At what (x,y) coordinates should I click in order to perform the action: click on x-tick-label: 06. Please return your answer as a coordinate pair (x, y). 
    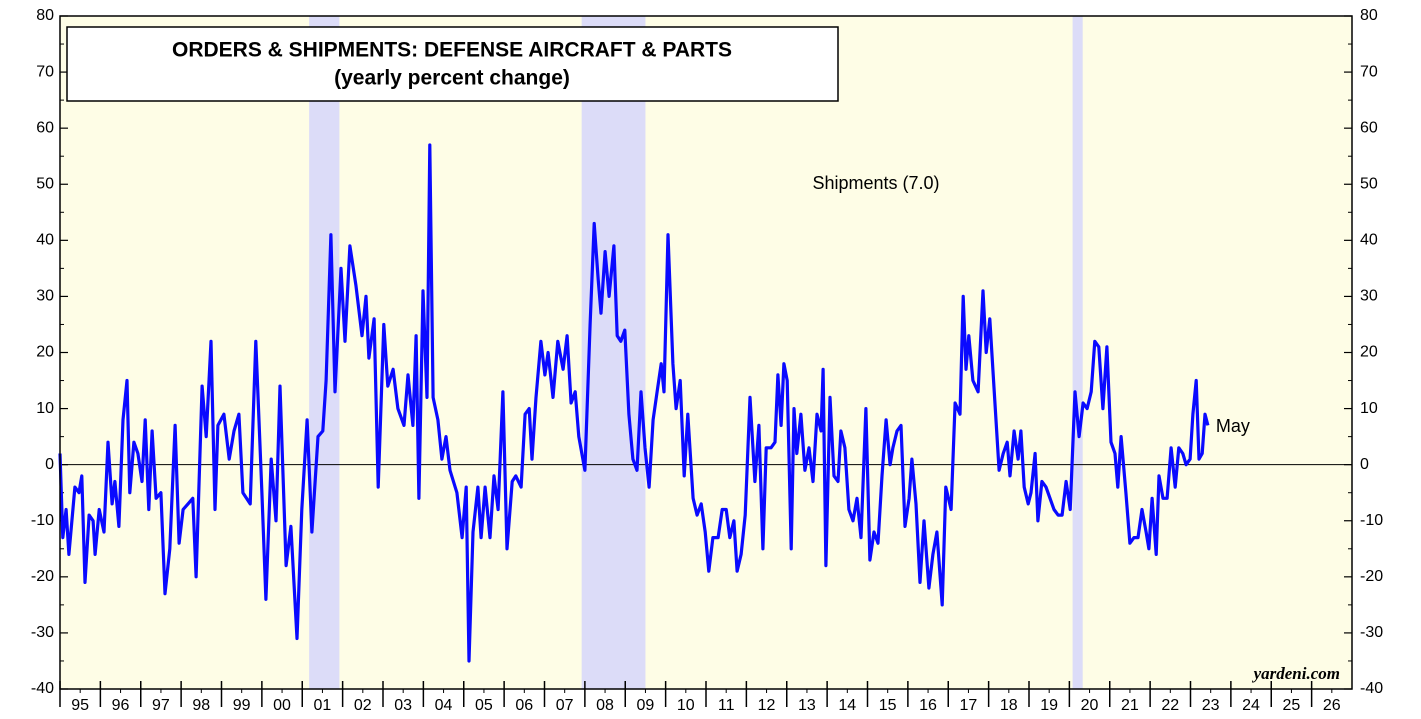
    Looking at the image, I should click on (524, 705).